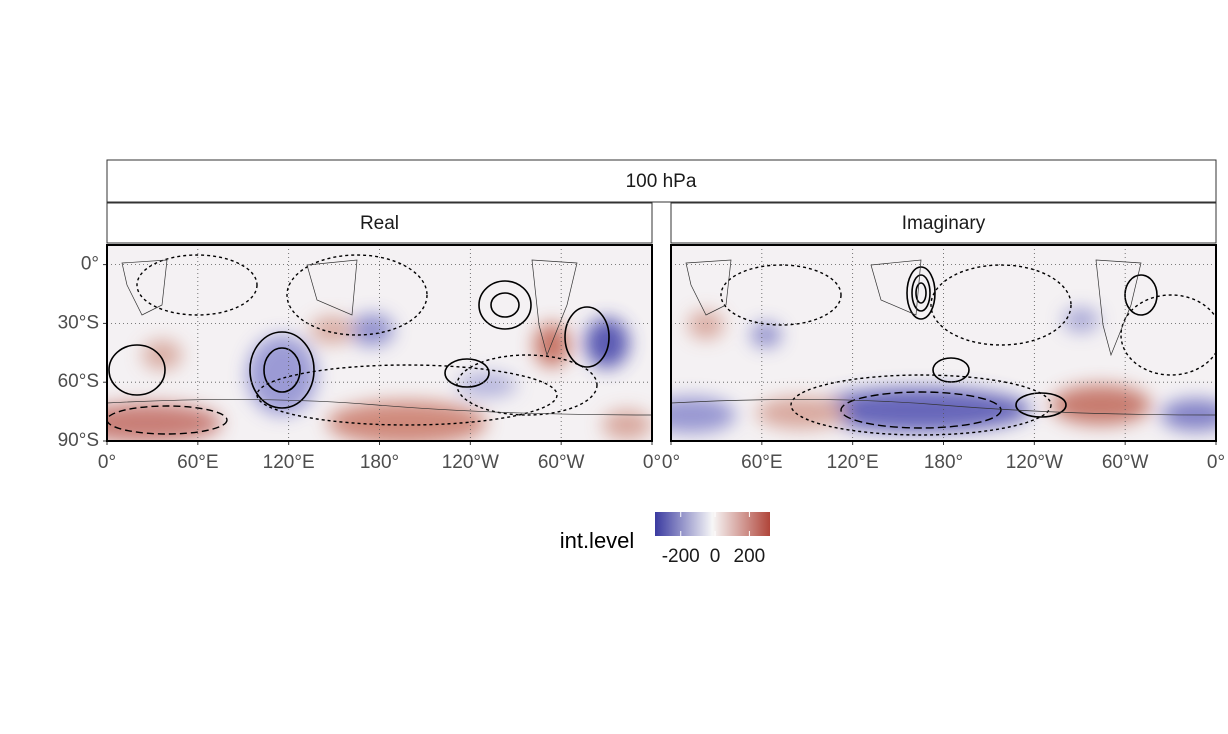 The image size is (1228, 734). Describe the element at coordinates (78, 381) in the screenshot. I see `y-tick-label: 60°S` at that location.